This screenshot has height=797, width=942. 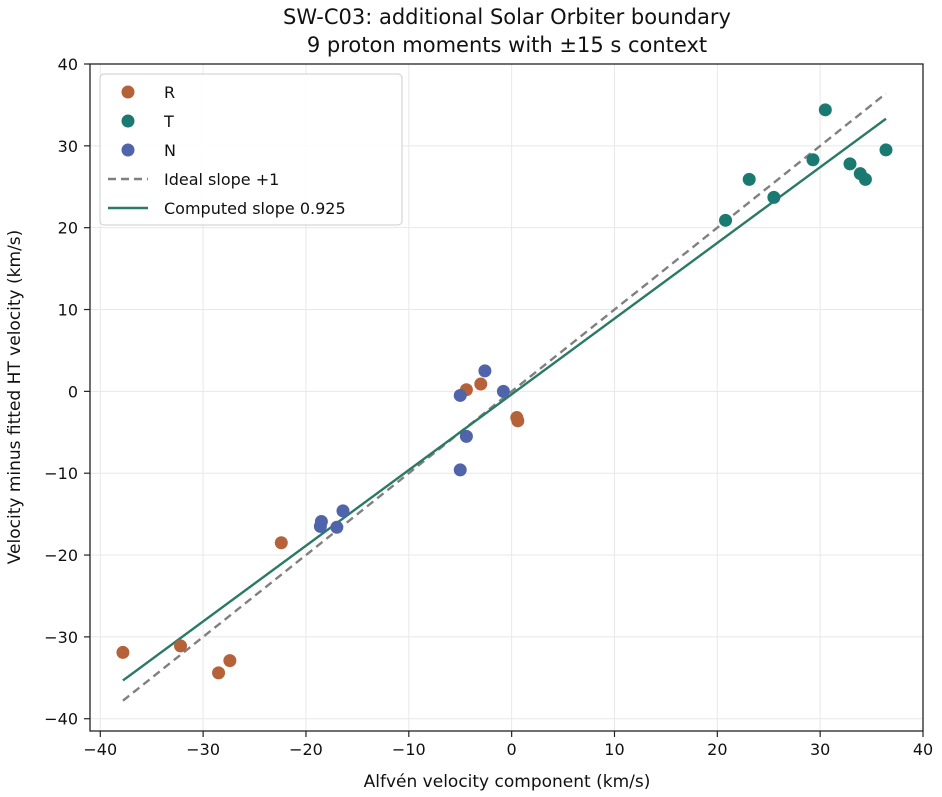 I want to click on legend-marker-t, so click(x=128, y=121).